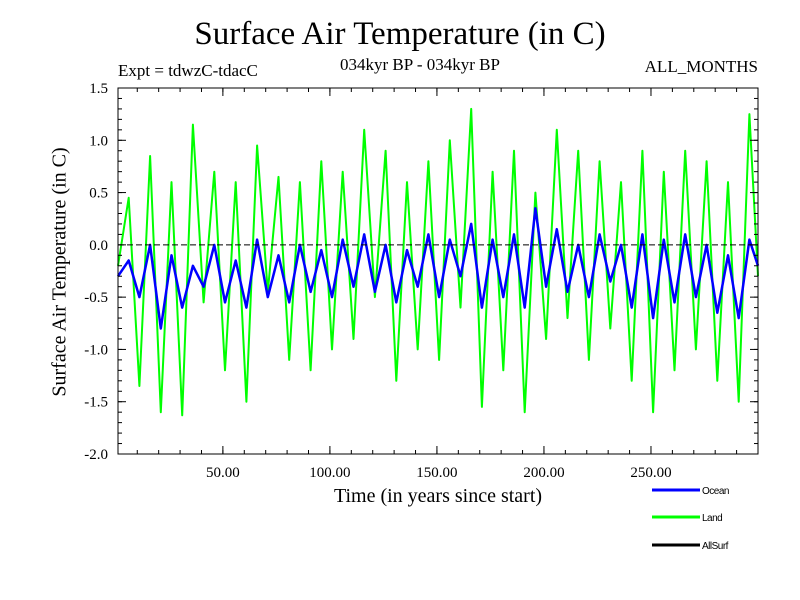  I want to click on y-tick-label: -2.0, so click(96, 455).